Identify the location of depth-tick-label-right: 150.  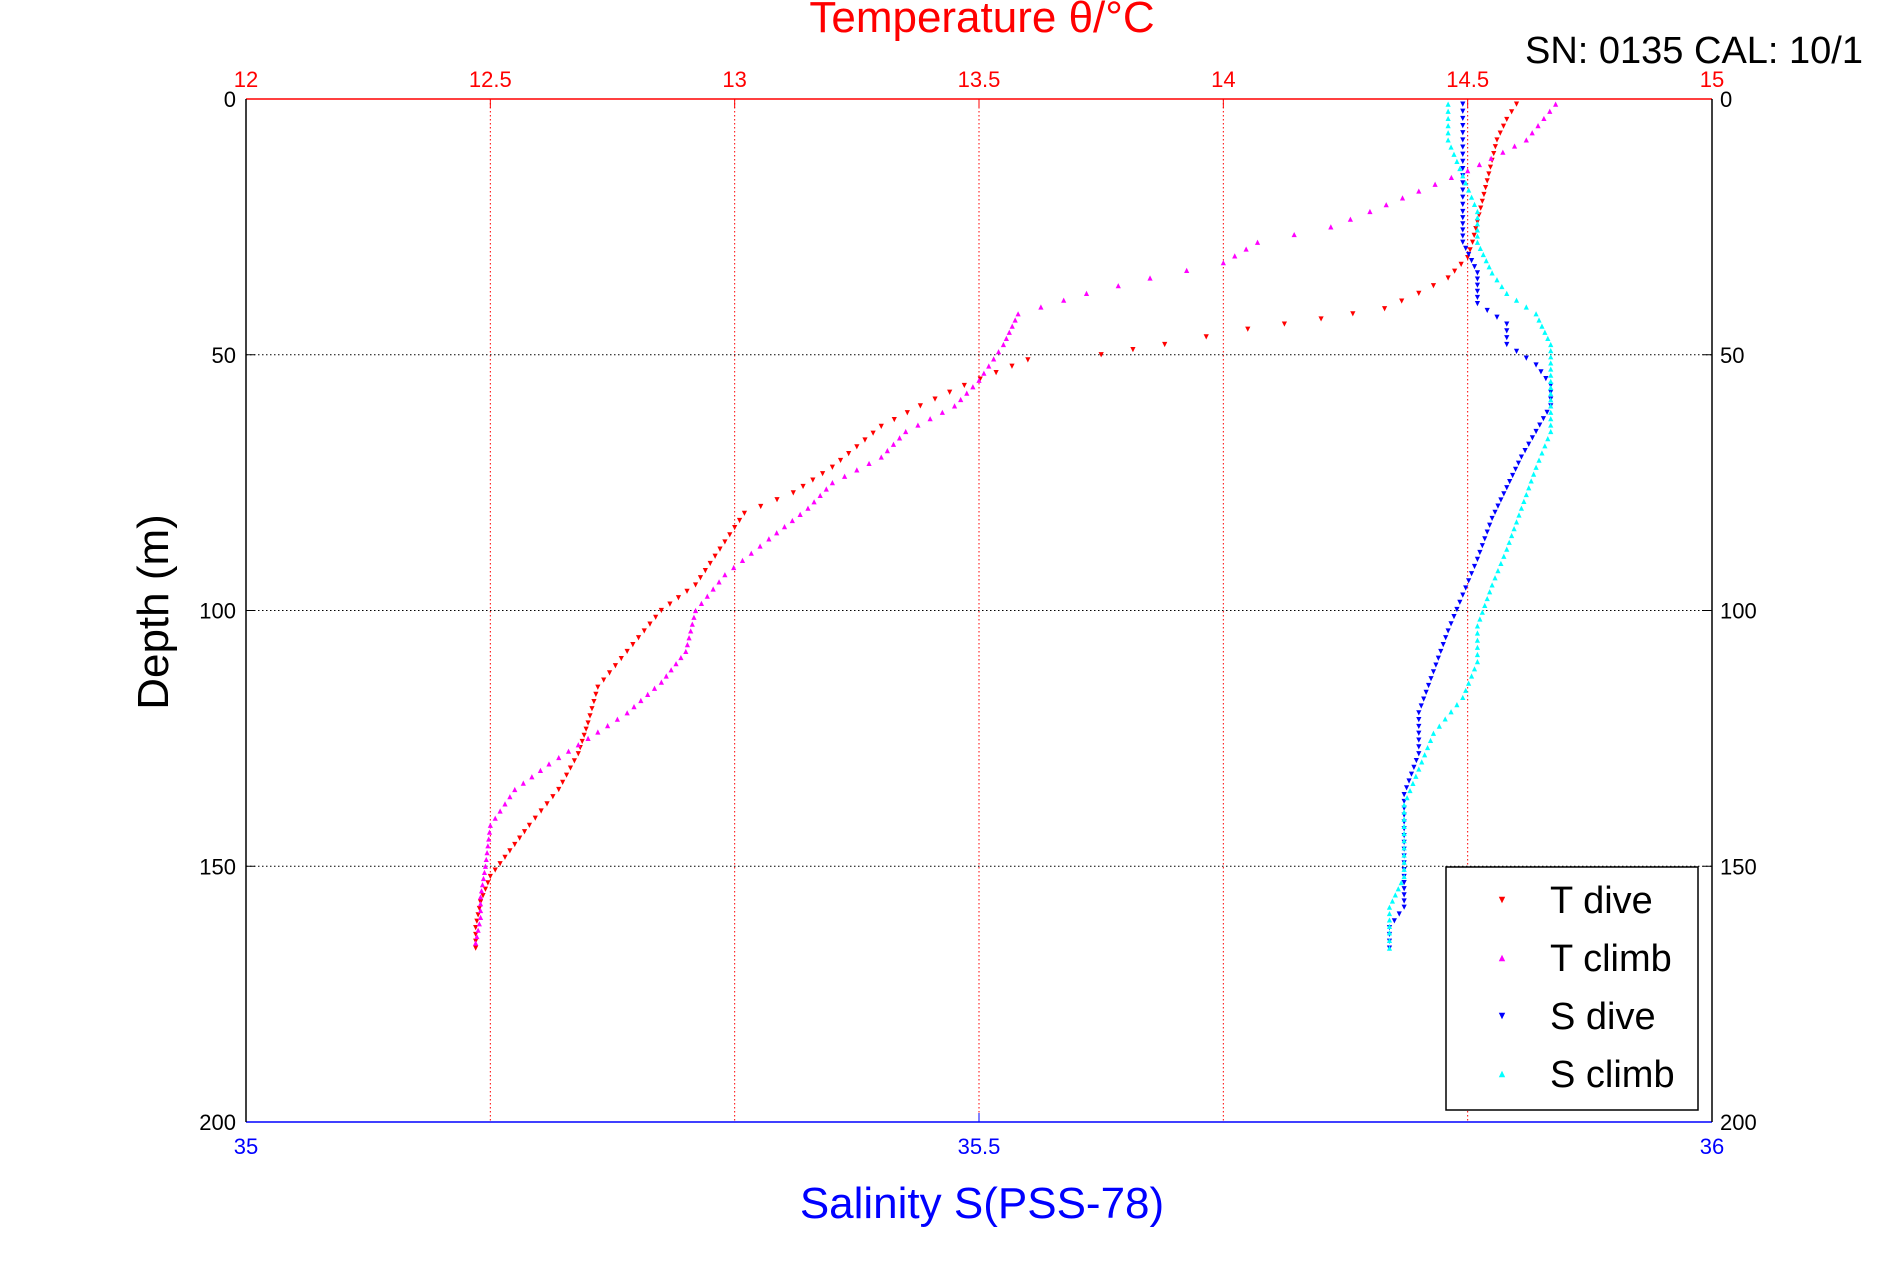
(1738, 866).